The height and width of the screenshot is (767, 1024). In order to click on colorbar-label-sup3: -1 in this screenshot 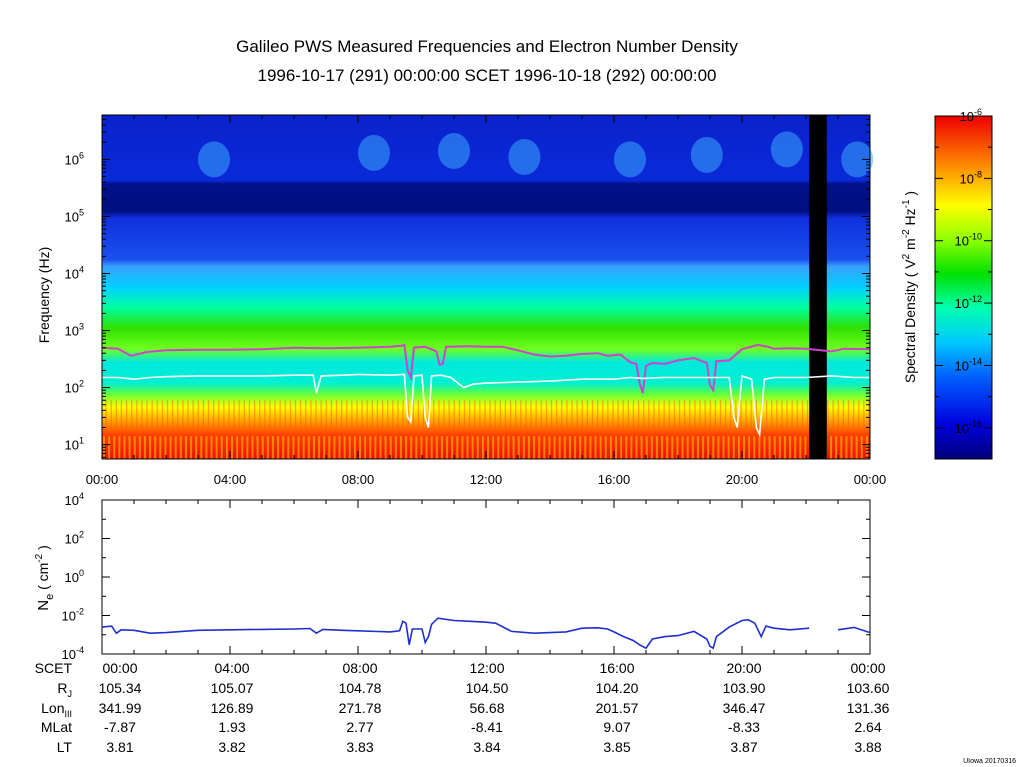, I will do `click(906, 203)`.